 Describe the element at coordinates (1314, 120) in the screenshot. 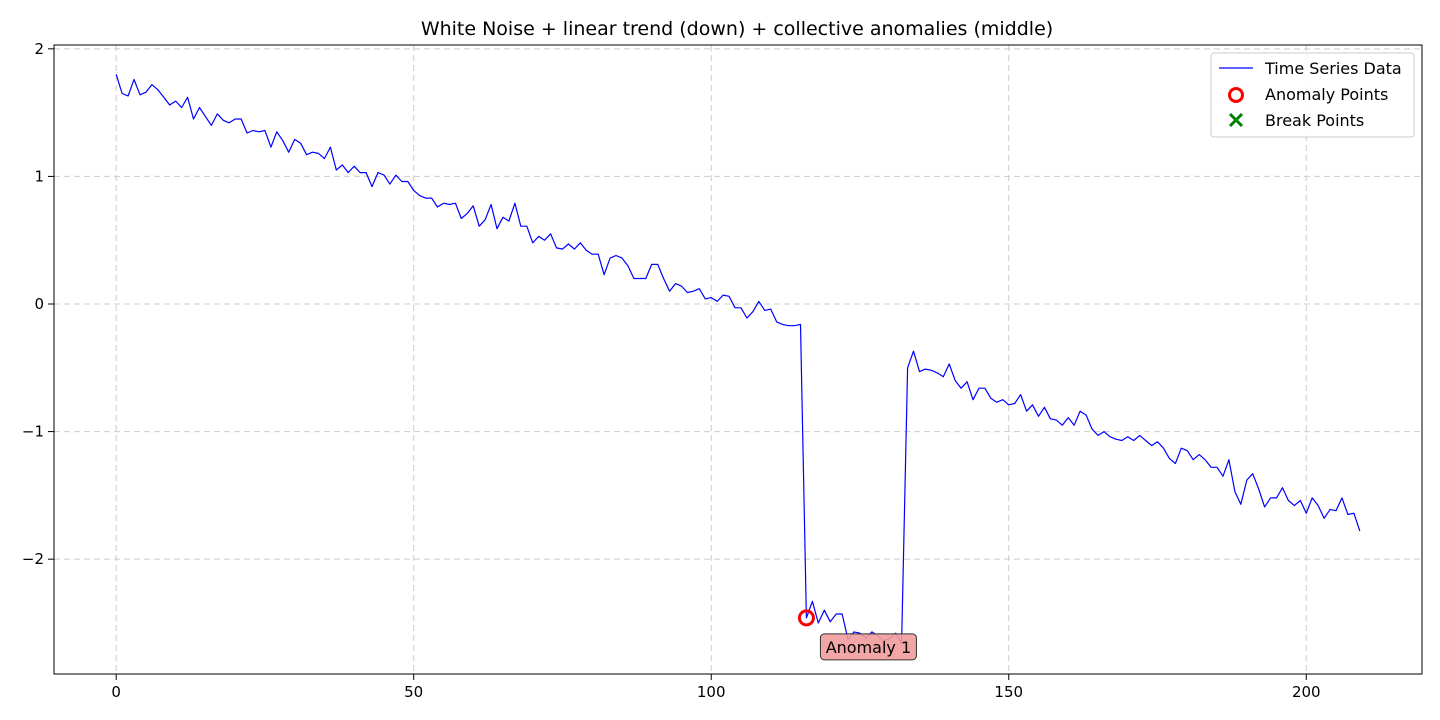

I see `legend-label: Break Points` at that location.